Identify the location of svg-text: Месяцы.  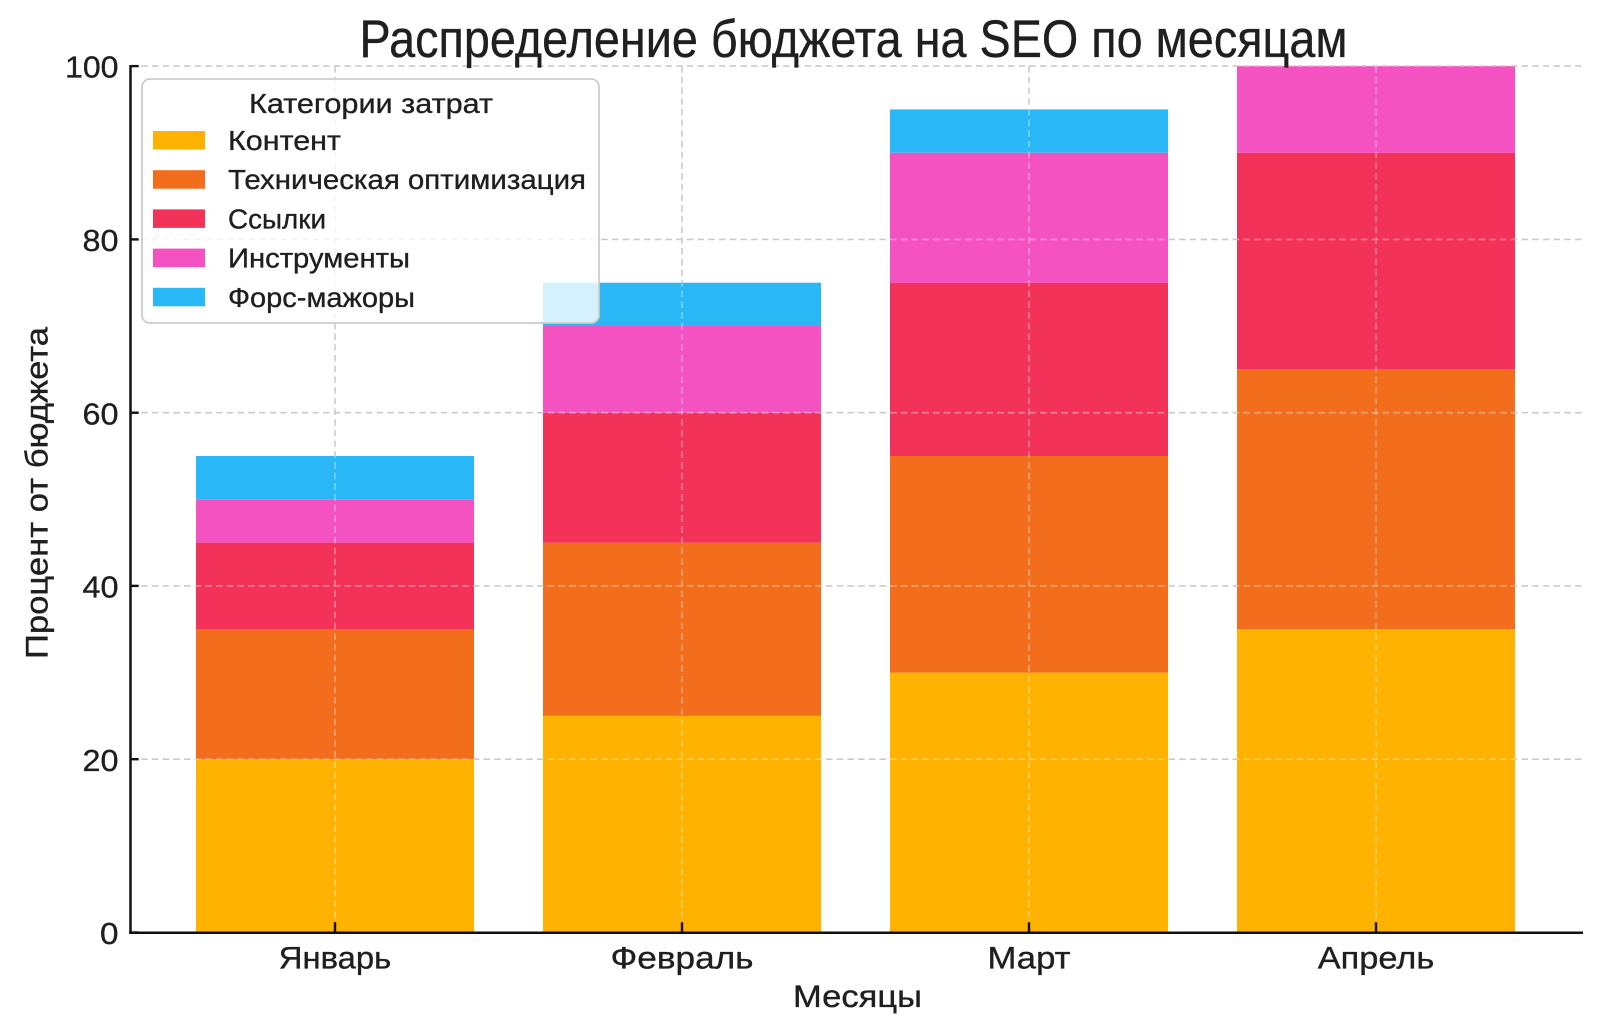
(857, 996).